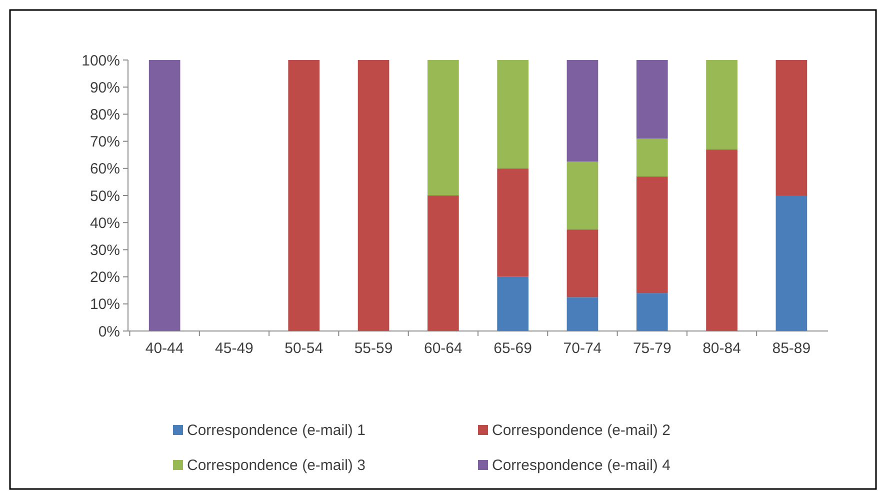  I want to click on y-tick-label: 0%, so click(109, 331).